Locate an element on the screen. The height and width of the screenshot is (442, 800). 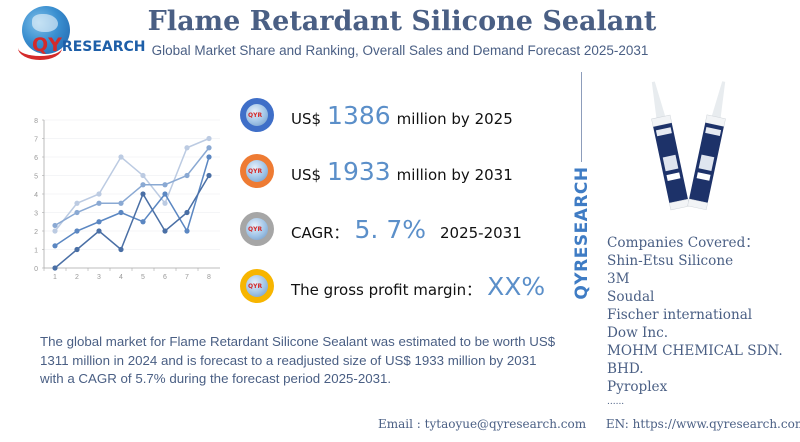
company-item: Soudal is located at coordinates (631, 297).